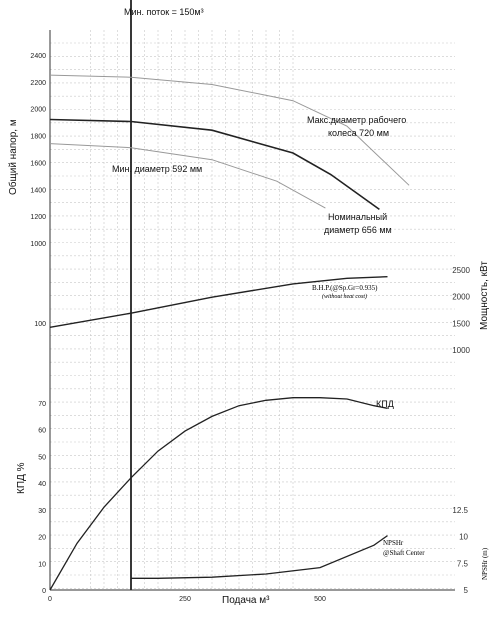 This screenshot has height=620, width=500. I want to click on efficiency-tick-label: 70, so click(42, 404).